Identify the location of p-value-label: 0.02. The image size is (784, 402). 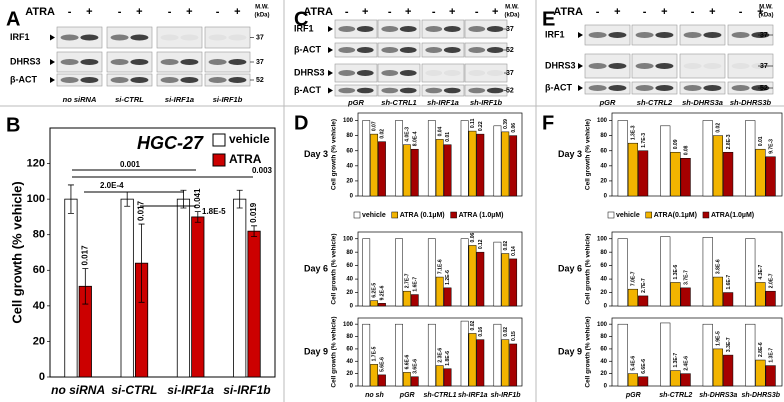
(719, 128).